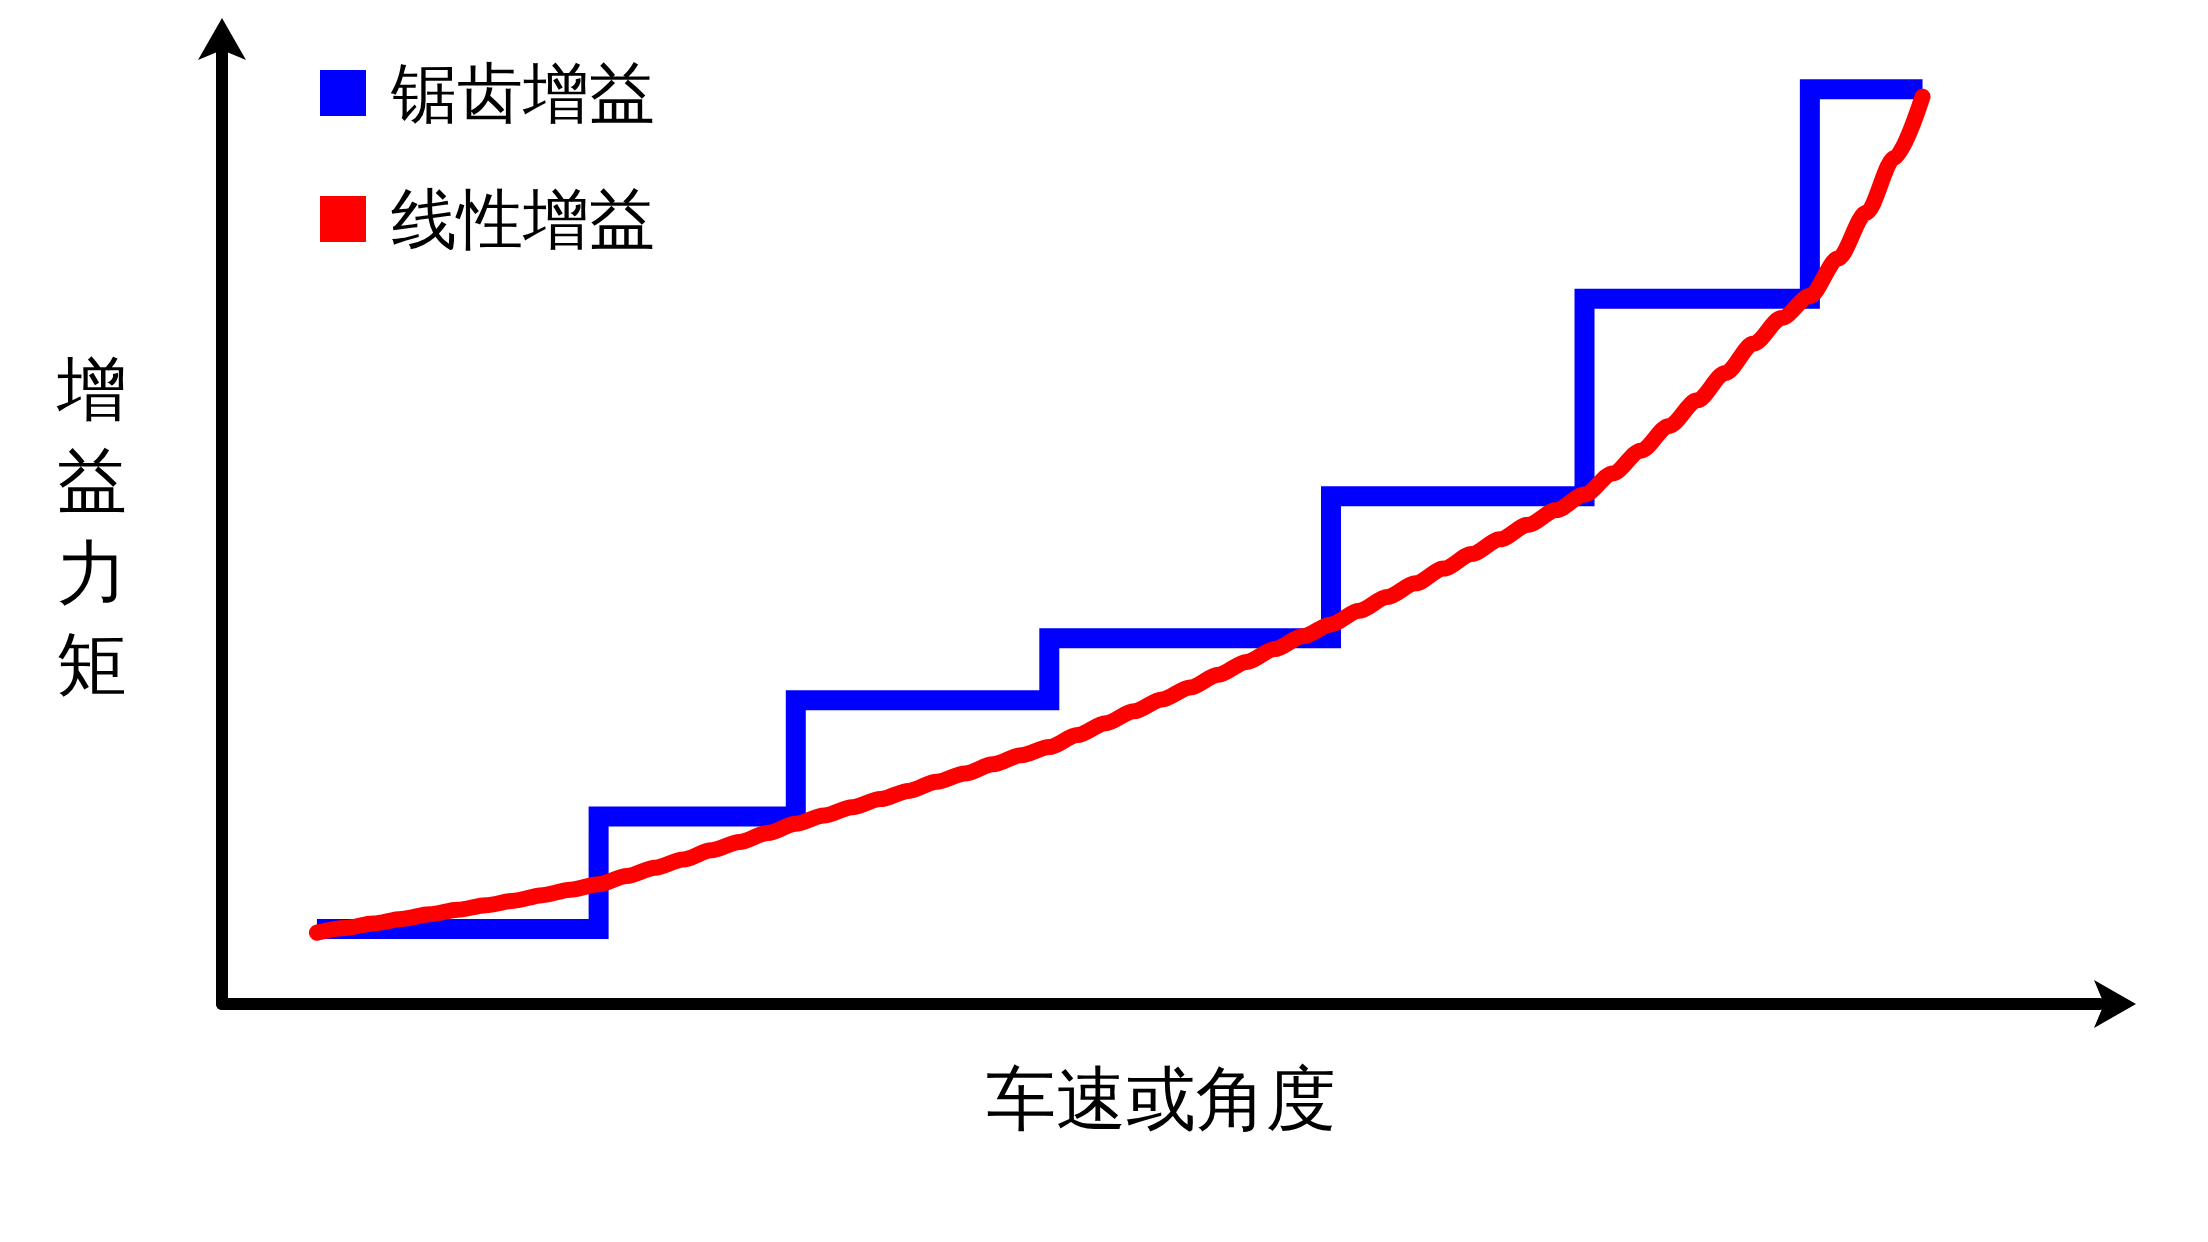  What do you see at coordinates (523, 219) in the screenshot?
I see `legend-label: 线性增益` at bounding box center [523, 219].